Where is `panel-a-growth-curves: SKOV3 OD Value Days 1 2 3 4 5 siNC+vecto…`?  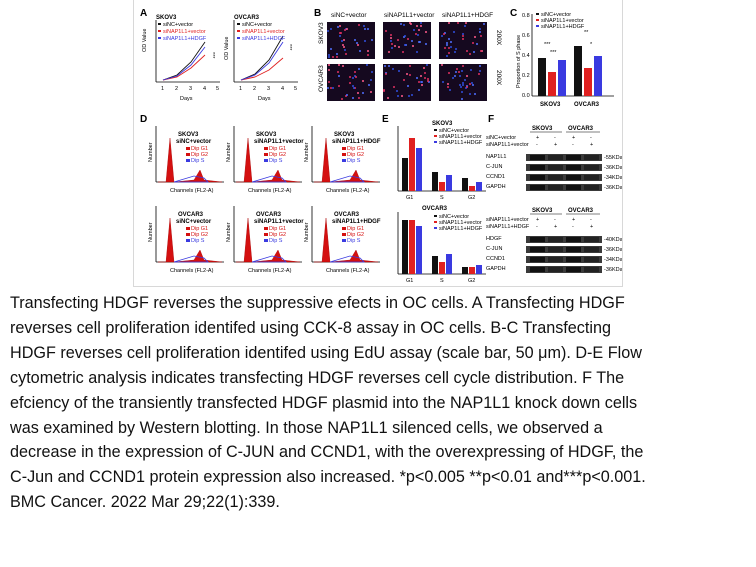
panel-a-growth-curves: SKOV3 OD Value Days 1 2 3 4 5 siNC+vecto… is located at coordinates (220, 58).